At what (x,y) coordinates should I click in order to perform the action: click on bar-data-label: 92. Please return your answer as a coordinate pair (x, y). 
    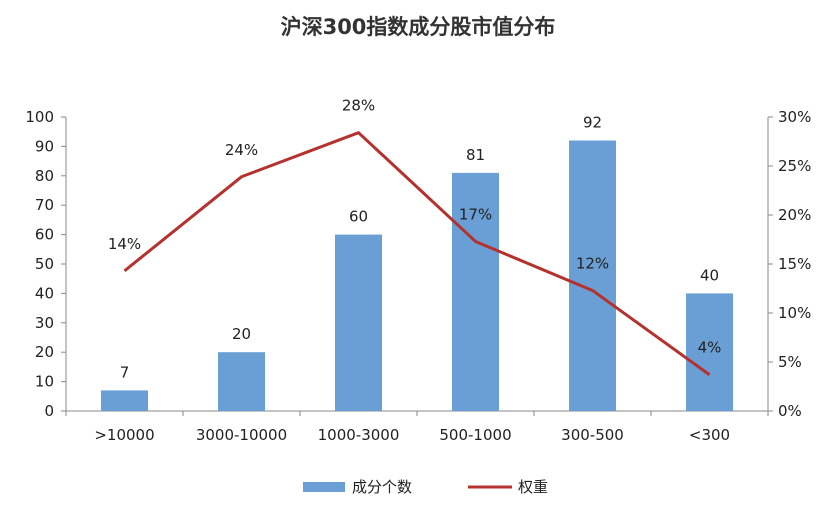
    Looking at the image, I should click on (592, 123).